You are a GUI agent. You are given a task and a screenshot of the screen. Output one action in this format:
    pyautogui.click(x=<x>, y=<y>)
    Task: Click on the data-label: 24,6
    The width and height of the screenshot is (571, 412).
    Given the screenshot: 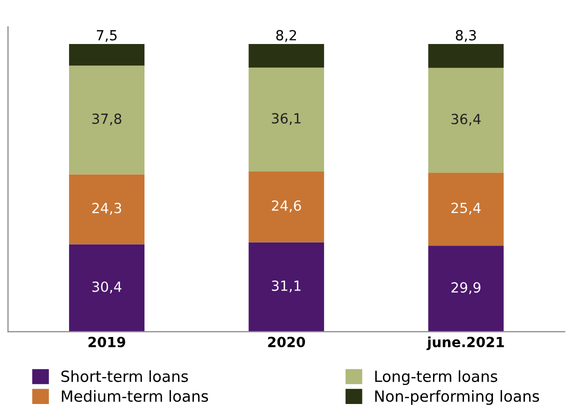 What is the action you would take?
    pyautogui.click(x=286, y=206)
    